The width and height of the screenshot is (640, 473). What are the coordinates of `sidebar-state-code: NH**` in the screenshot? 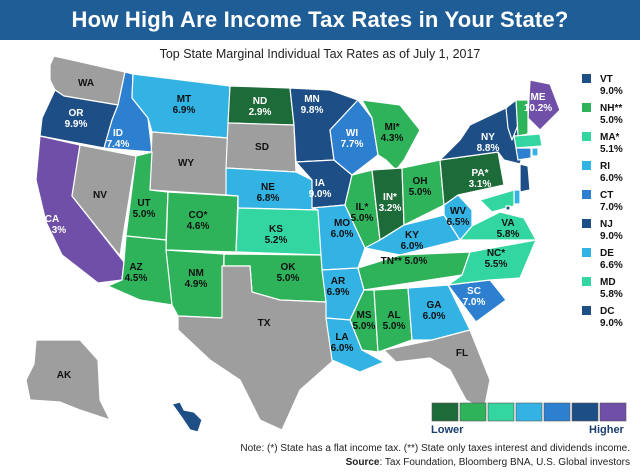 It's located at (611, 108).